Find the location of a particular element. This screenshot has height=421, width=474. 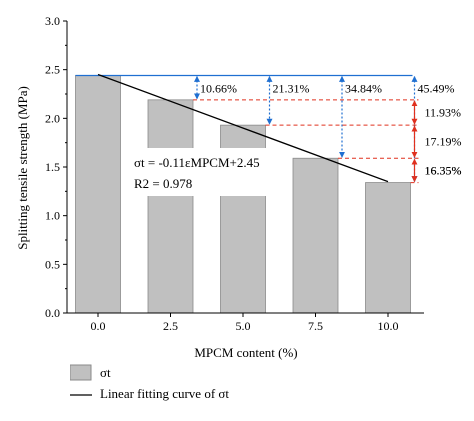

stepwise-reduction-label: 17.19% is located at coordinates (443, 142).